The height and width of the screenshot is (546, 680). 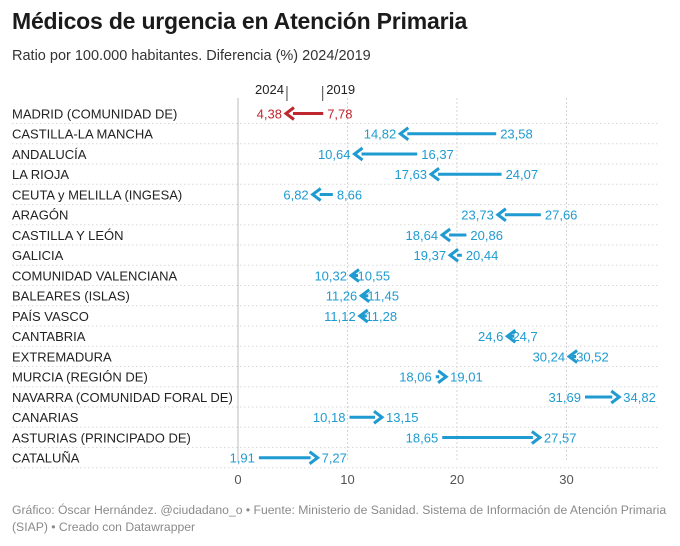 I want to click on value-label-2024: 19,01, so click(x=466, y=377).